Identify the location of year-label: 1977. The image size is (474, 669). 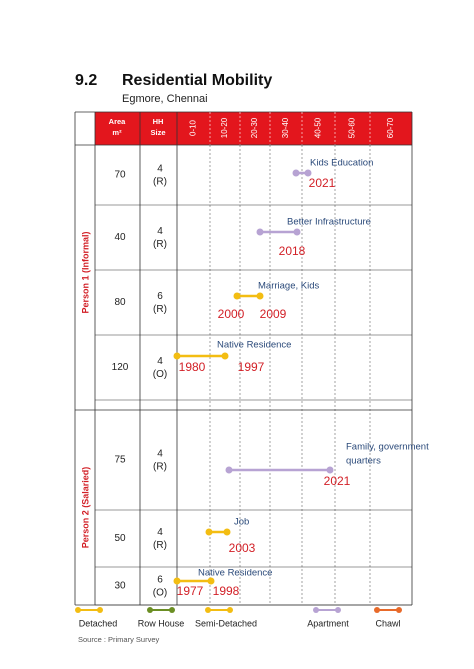
(190, 591).